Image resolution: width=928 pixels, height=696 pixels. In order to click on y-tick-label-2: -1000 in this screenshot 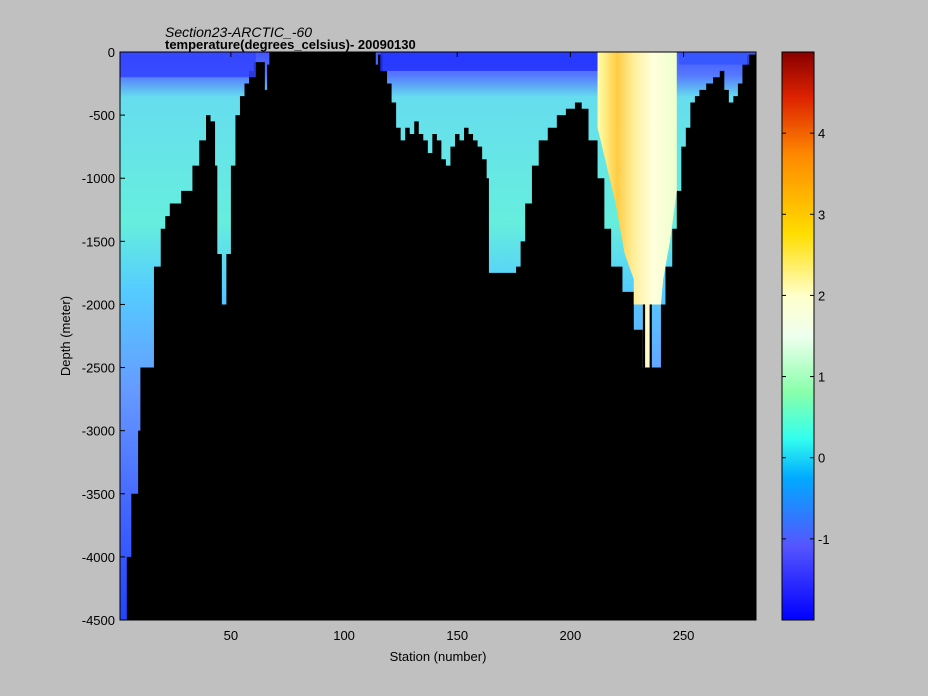, I will do `click(98, 178)`.